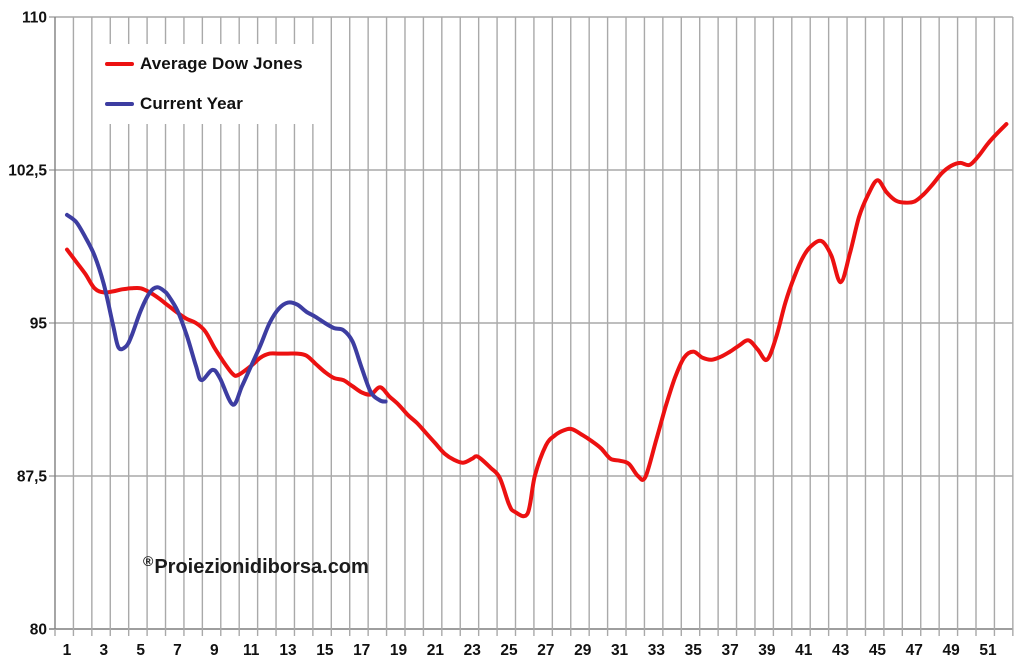 Image resolution: width=1024 pixels, height=664 pixels. I want to click on watermark: ®Proiezionidiborsa.com, so click(256, 566).